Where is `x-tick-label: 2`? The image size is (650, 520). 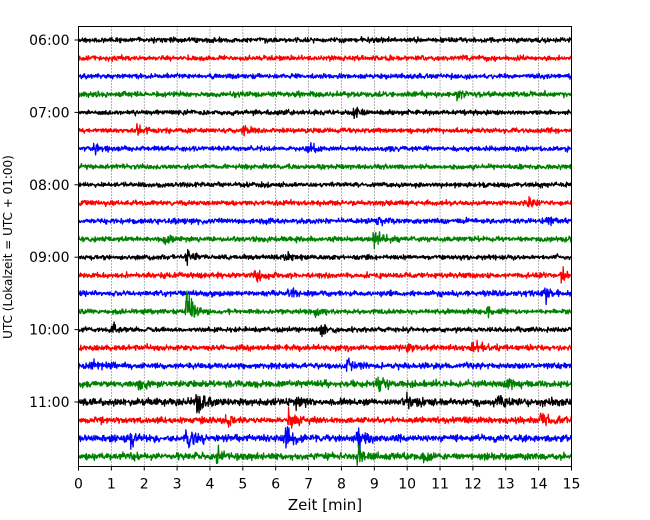
x-tick-label: 2 is located at coordinates (144, 485).